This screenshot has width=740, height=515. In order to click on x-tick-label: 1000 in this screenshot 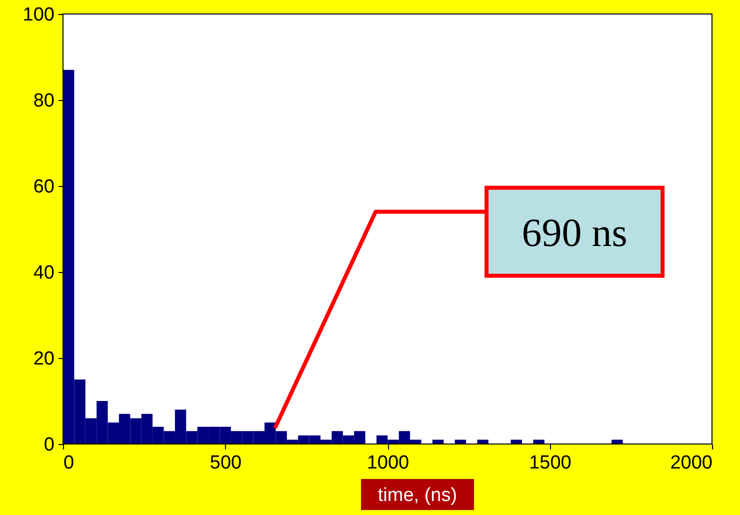, I will do `click(388, 463)`.